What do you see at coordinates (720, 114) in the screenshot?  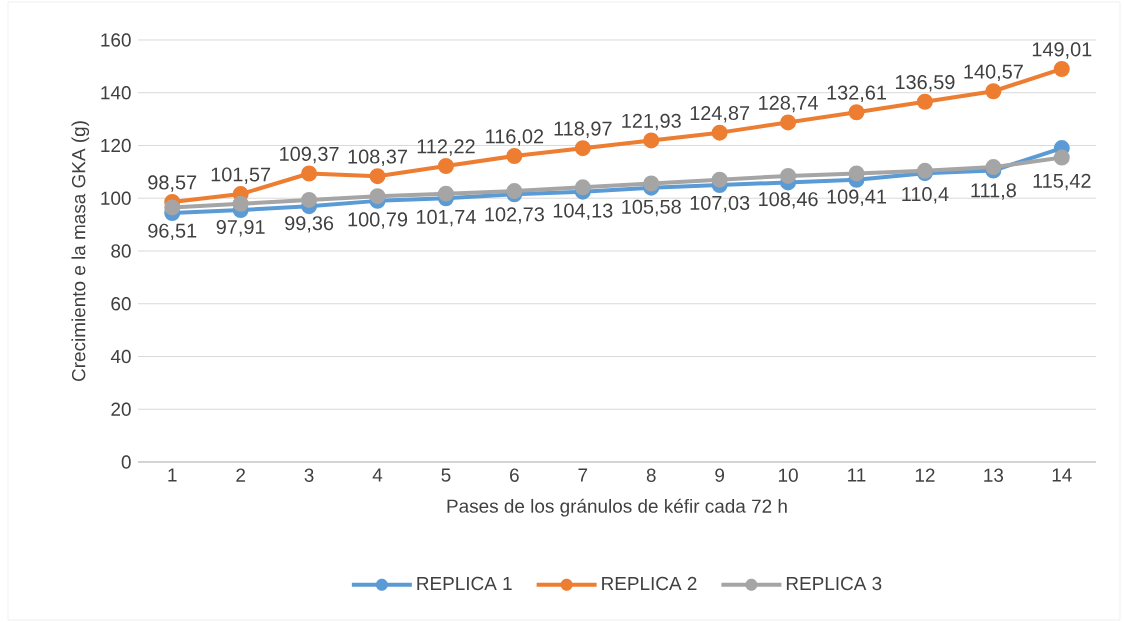 I see `data-label: 124,87` at bounding box center [720, 114].